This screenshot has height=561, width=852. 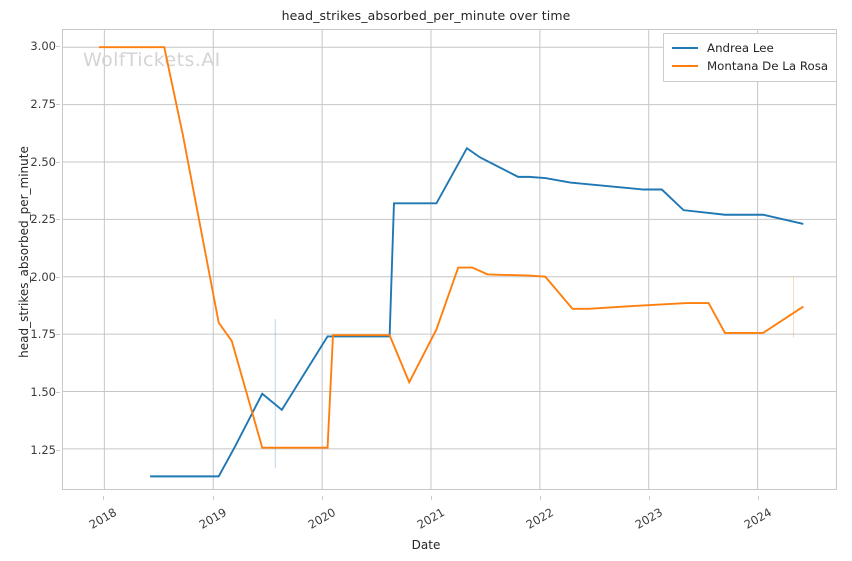 I want to click on x-tick-label: 2023, so click(x=649, y=518).